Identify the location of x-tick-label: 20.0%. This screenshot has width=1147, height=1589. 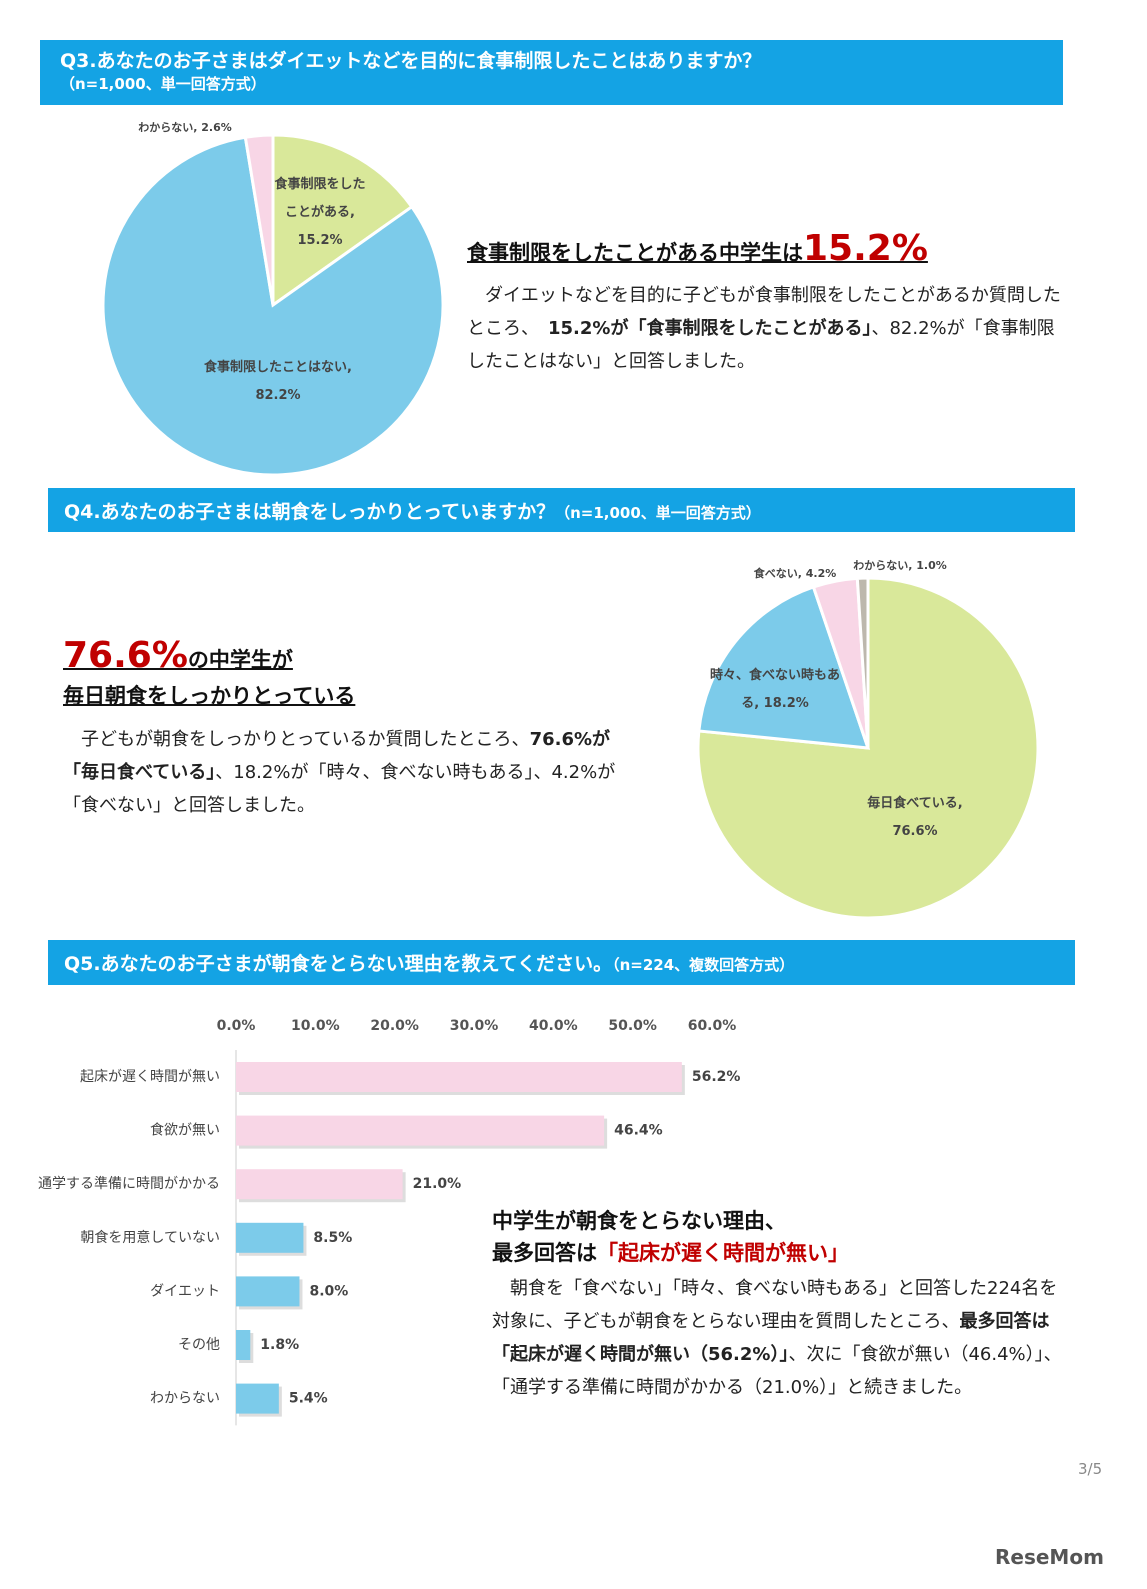
(394, 1026).